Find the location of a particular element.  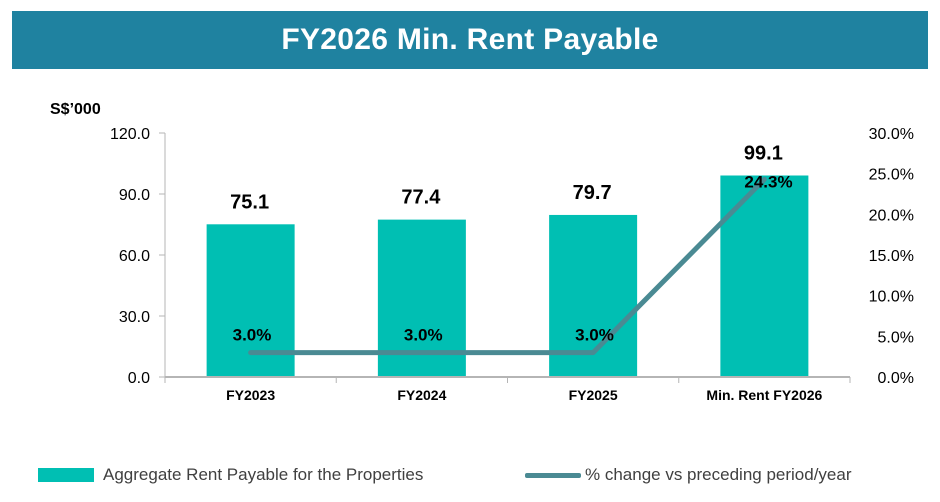

y2-tick-label: 30.0% is located at coordinates (891, 134).